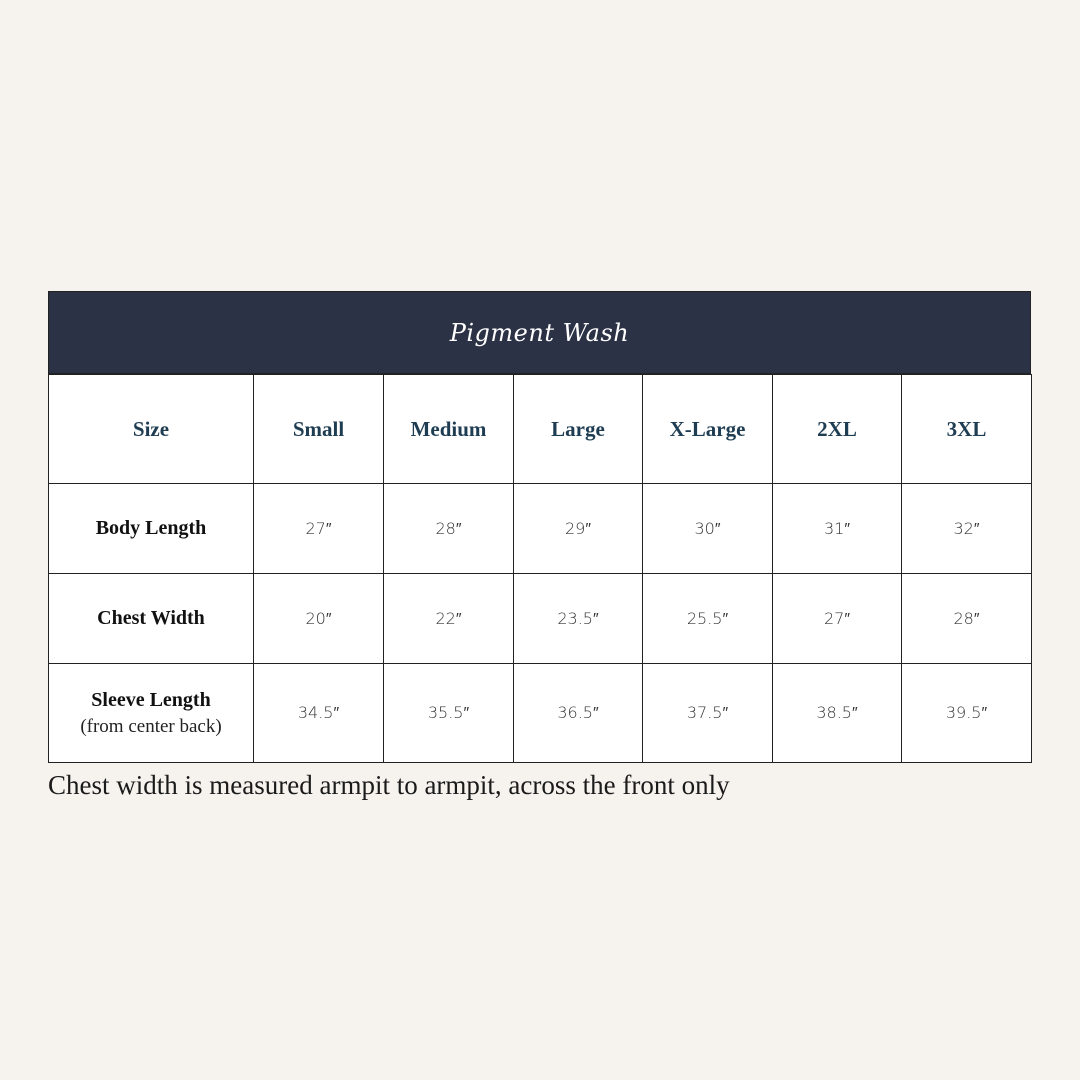 Image resolution: width=1080 pixels, height=1080 pixels. I want to click on title-bar: Pigment Wash, so click(539, 332).